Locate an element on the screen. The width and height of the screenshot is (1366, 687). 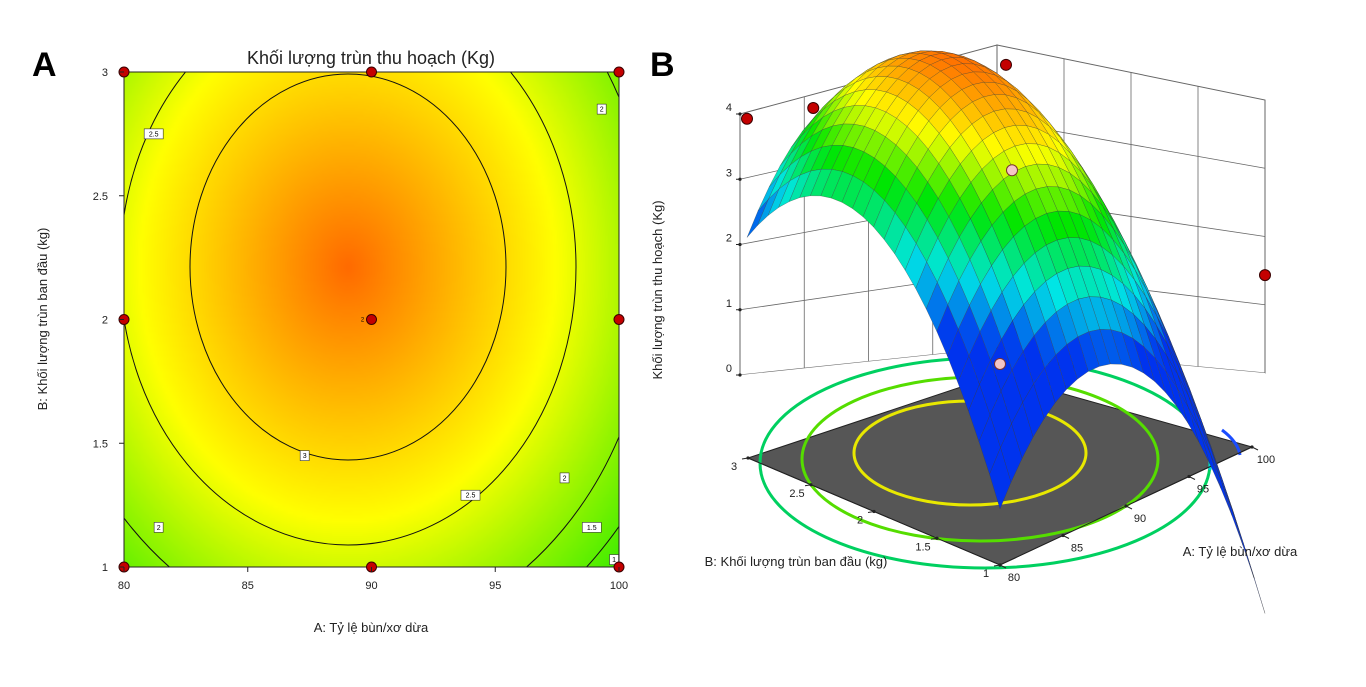
a-tick-label: 80 is located at coordinates (1014, 578).